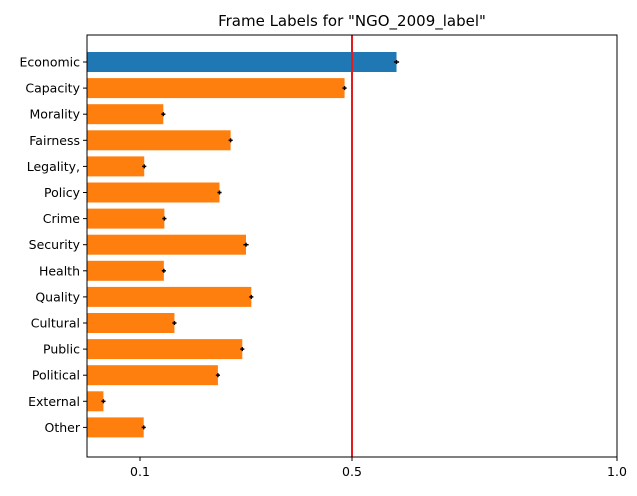 The height and width of the screenshot is (496, 637). I want to click on y-tick-label: Morality, so click(55, 114).